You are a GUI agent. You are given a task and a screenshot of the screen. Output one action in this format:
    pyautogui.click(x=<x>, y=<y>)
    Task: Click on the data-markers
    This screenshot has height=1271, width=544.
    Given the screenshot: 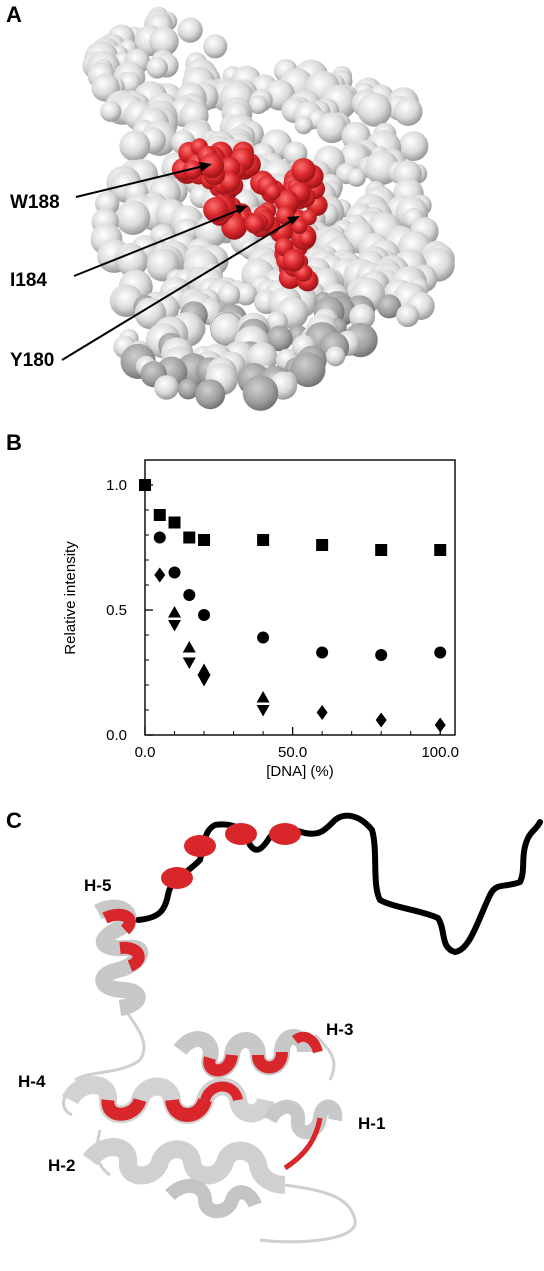 What is the action you would take?
    pyautogui.click(x=293, y=606)
    